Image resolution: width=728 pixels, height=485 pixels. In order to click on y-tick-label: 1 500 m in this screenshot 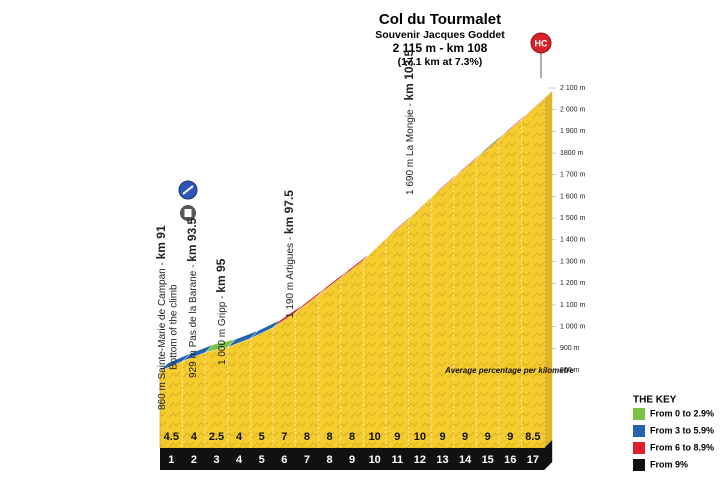, I will do `click(572, 218)`.